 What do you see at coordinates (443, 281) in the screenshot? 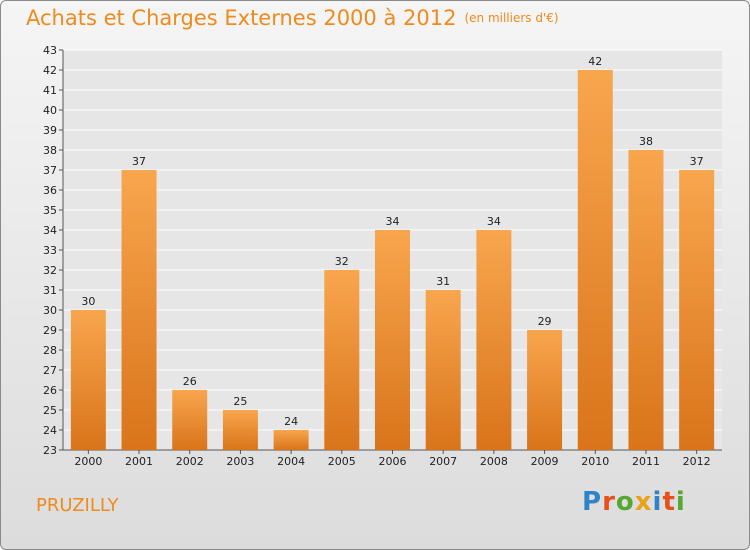
I see `bar-value-label: 31` at bounding box center [443, 281].